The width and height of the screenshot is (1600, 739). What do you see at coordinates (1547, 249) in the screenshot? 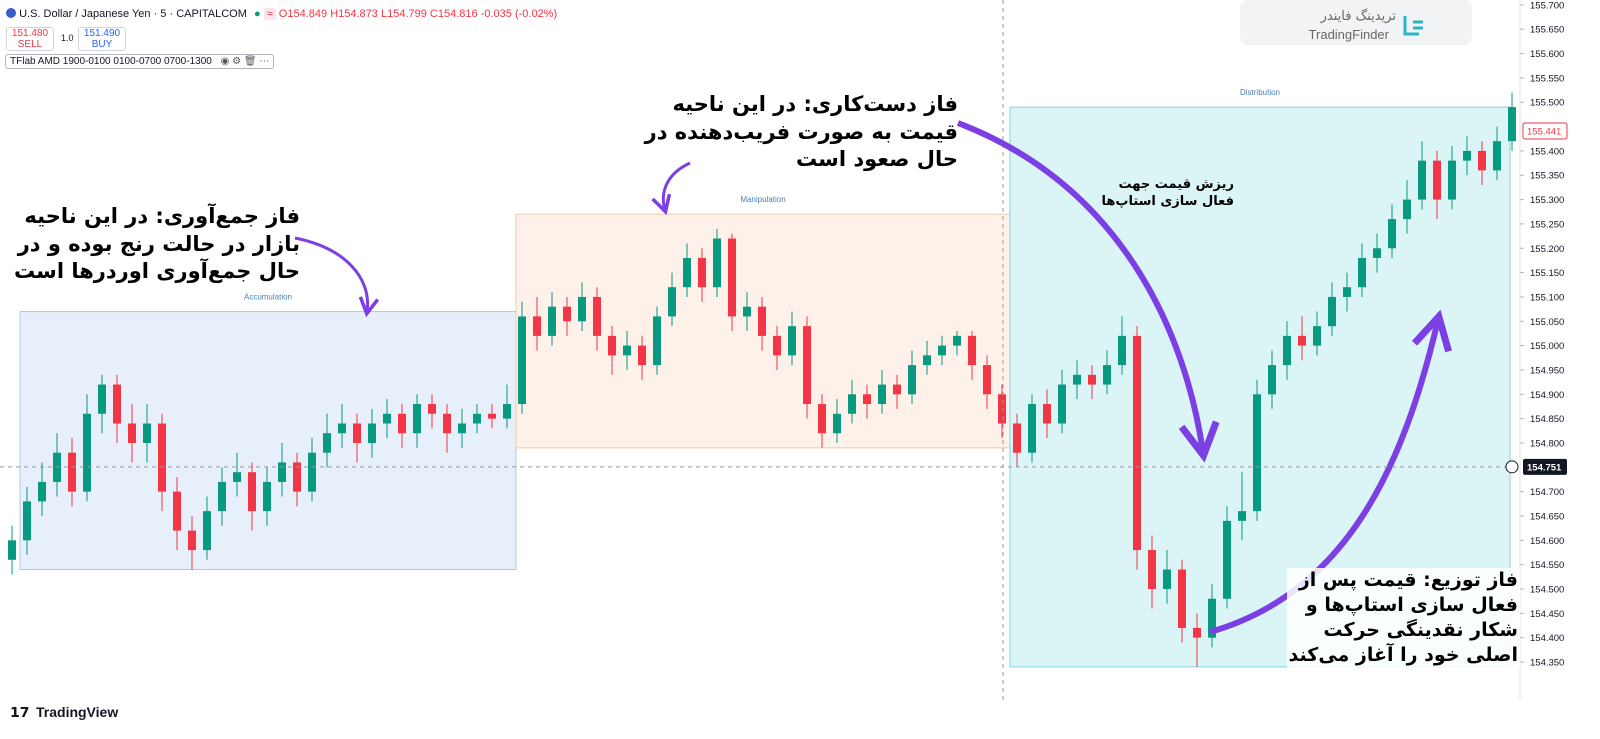
I see `y-tick-label: 155.200` at bounding box center [1547, 249].